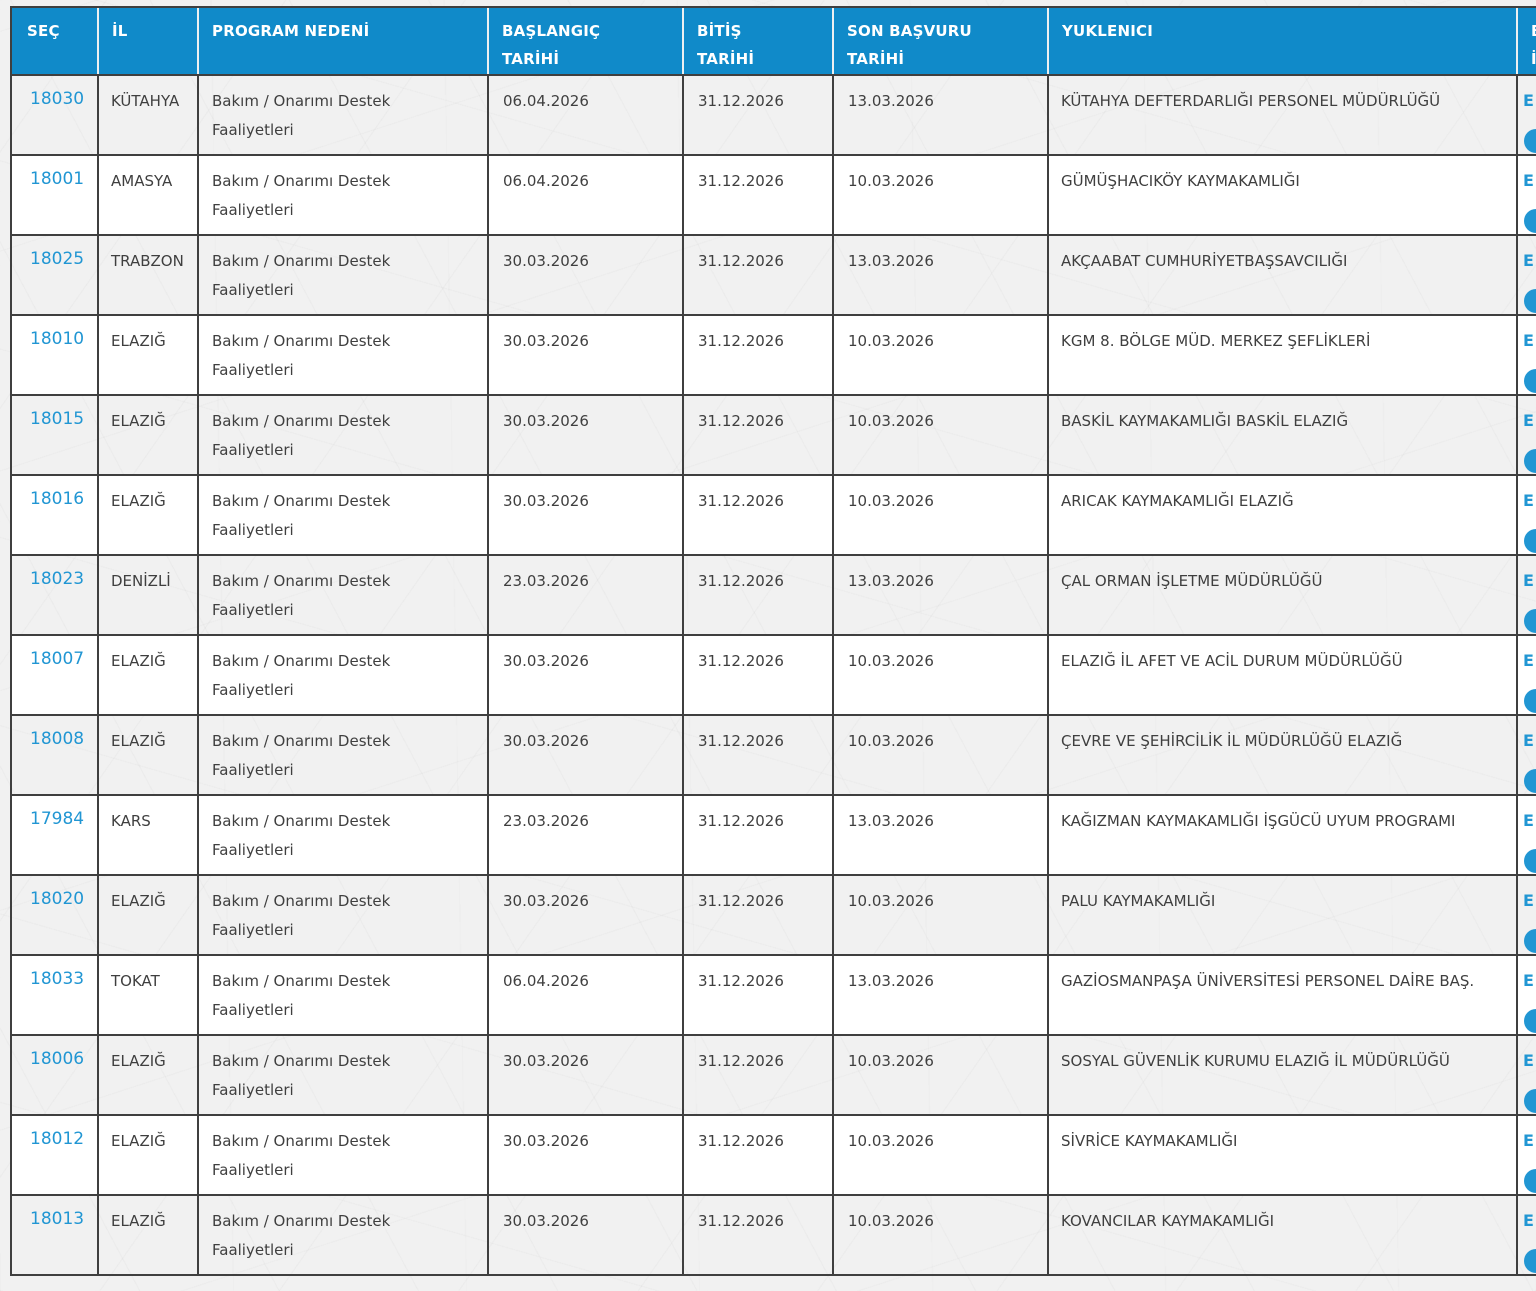  What do you see at coordinates (57, 1059) in the screenshot?
I see `program-id-link: 18006` at bounding box center [57, 1059].